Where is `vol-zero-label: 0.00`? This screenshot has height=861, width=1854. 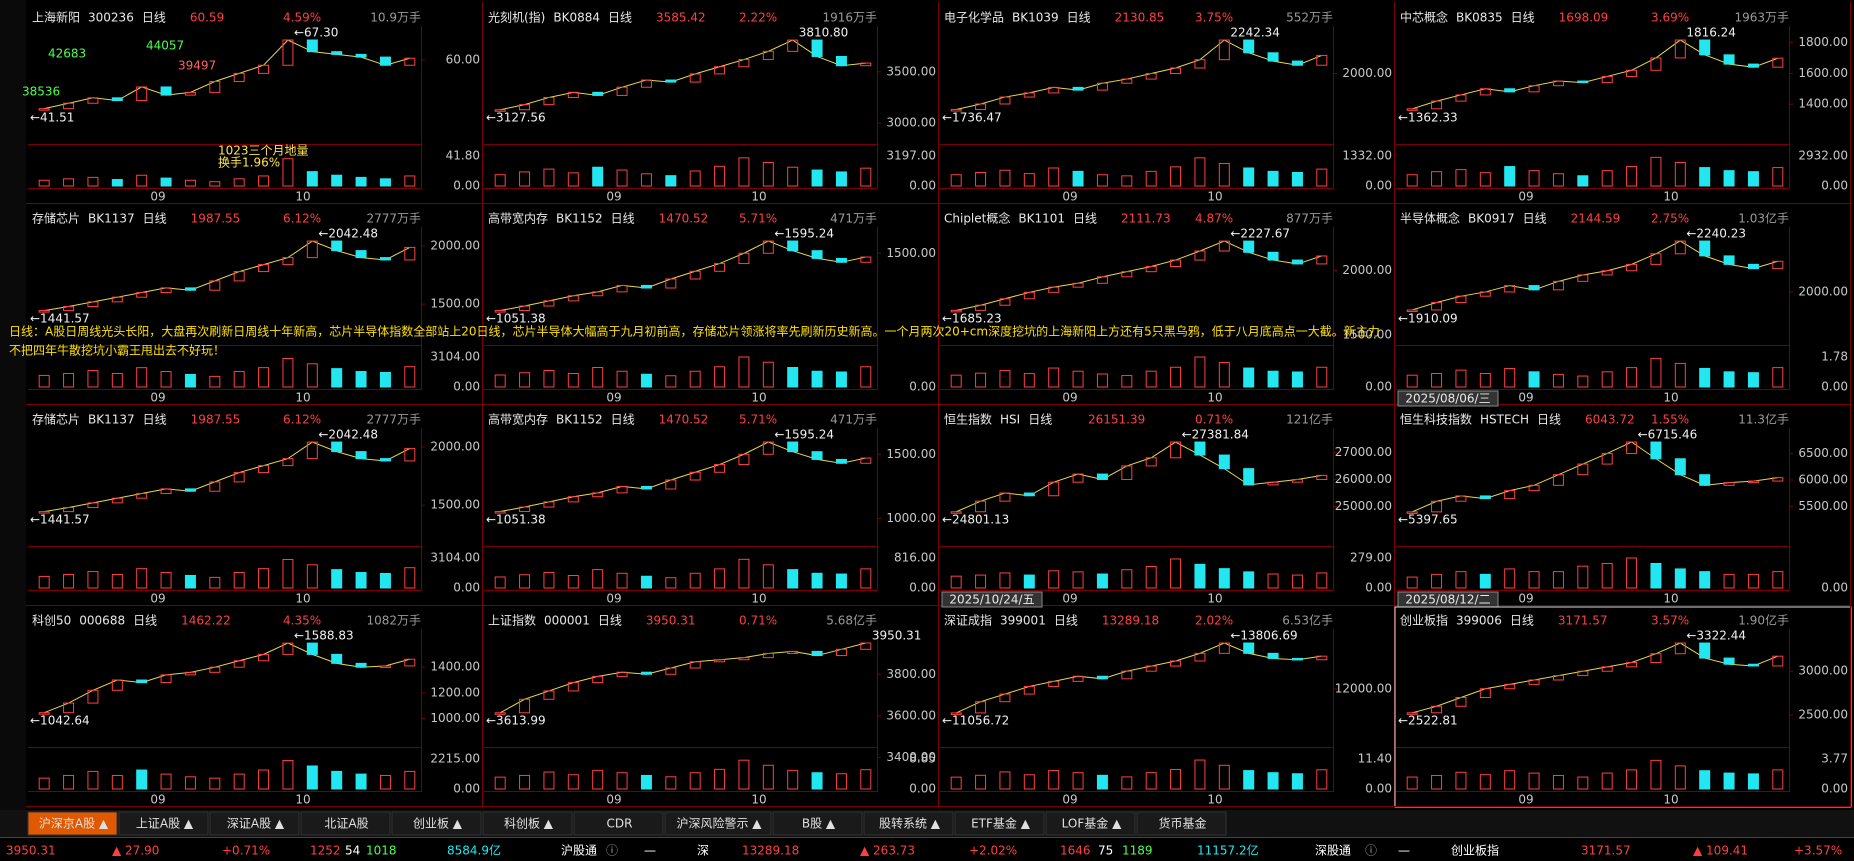
vol-zero-label: 0.00 is located at coordinates (1378, 789).